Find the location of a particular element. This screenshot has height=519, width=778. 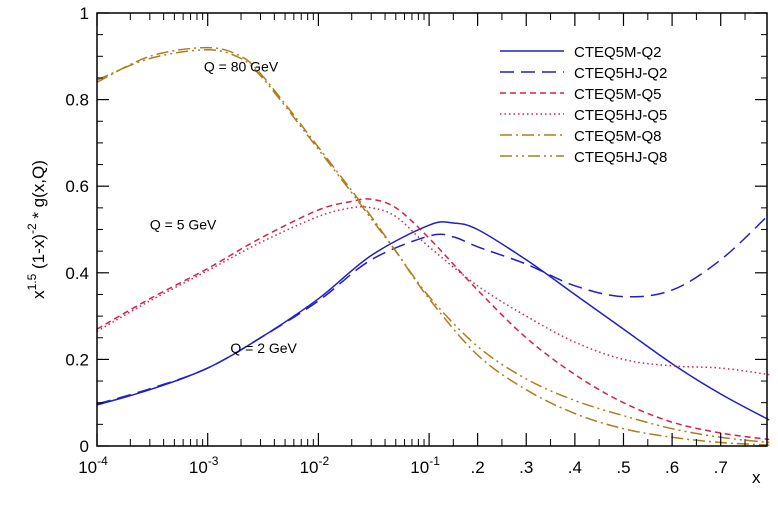

y-tick-label: 0.4 is located at coordinates (77, 273).